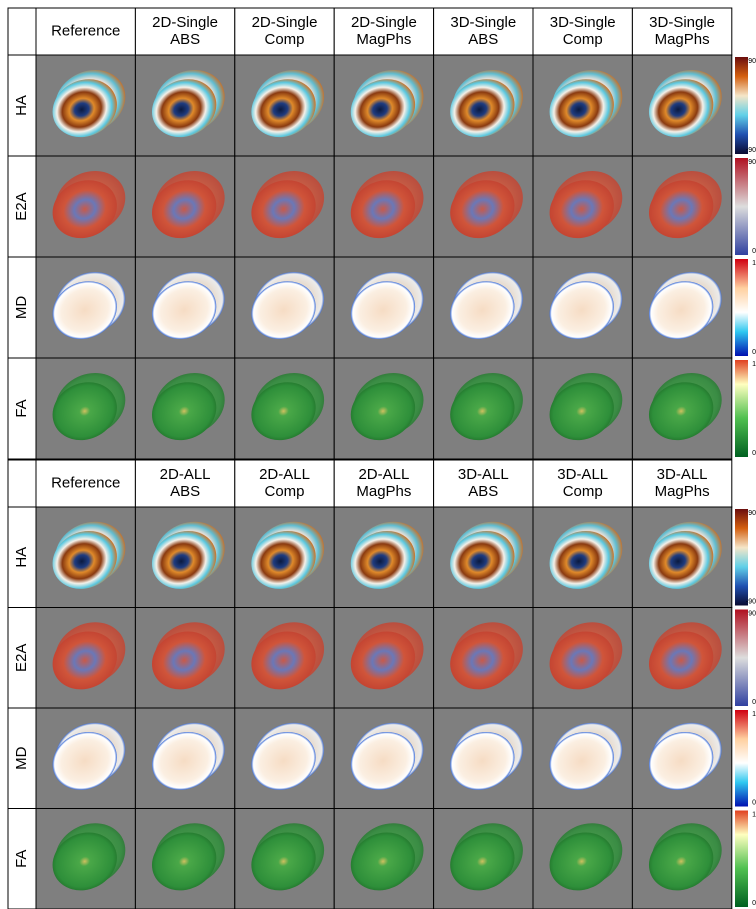 The image size is (756, 909). I want to click on header-corner, so click(22, 483).